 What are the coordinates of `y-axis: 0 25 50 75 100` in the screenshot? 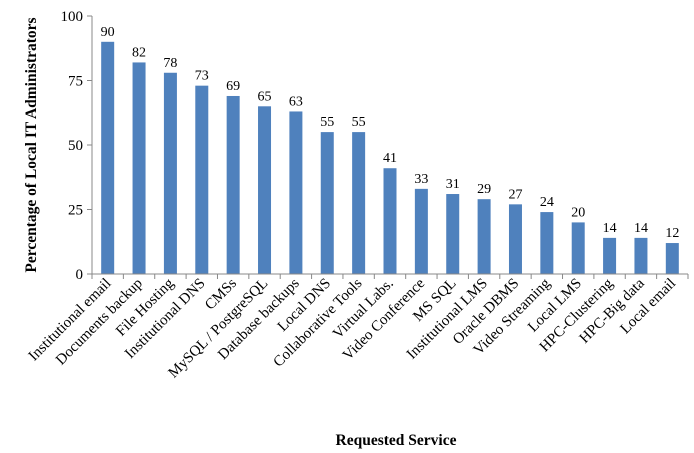 It's located at (77, 146).